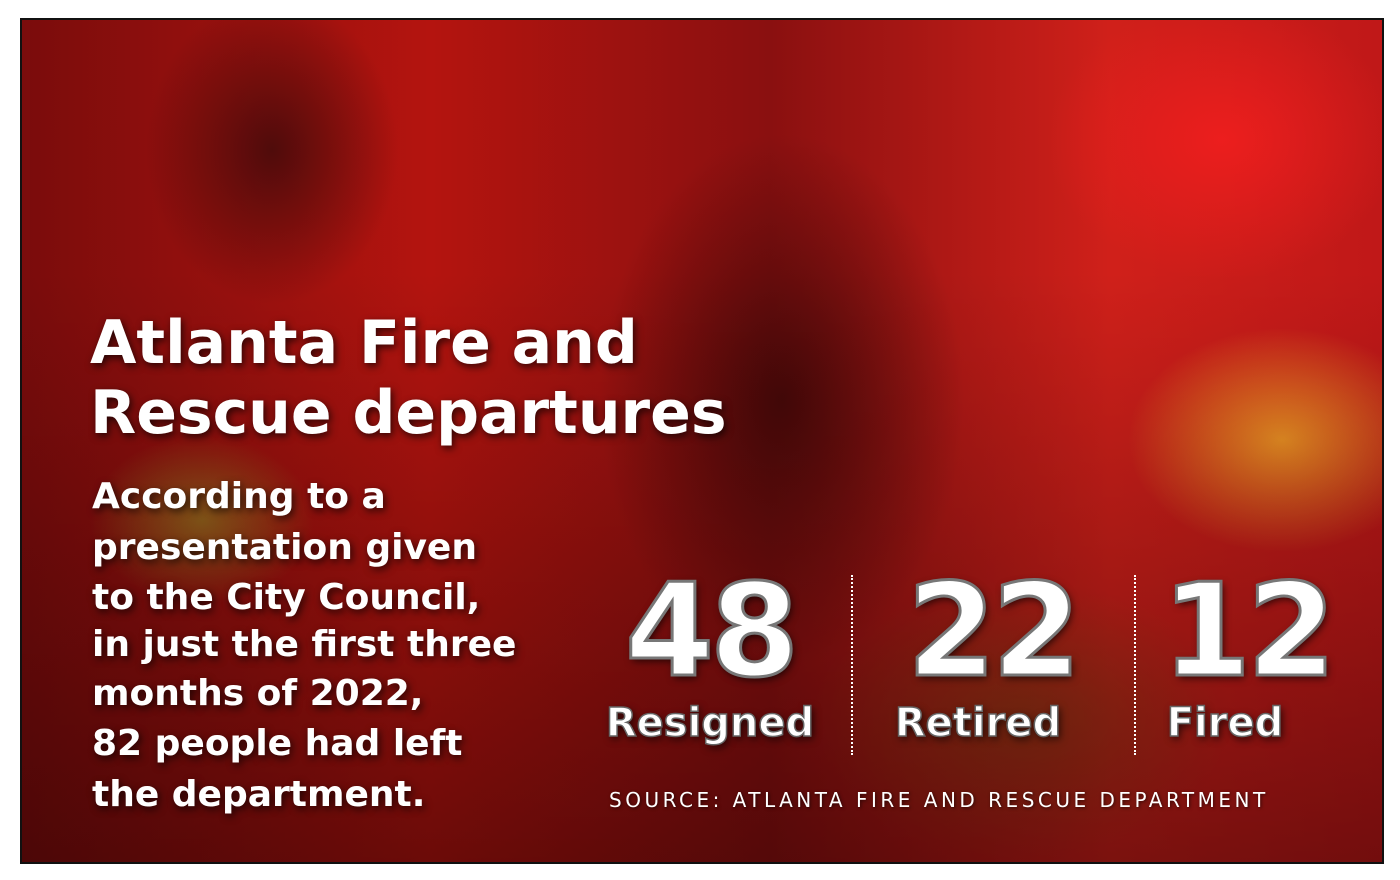 Image resolution: width=1400 pixels, height=880 pixels. Describe the element at coordinates (258, 693) in the screenshot. I see `body-text: months of 2022,` at that location.